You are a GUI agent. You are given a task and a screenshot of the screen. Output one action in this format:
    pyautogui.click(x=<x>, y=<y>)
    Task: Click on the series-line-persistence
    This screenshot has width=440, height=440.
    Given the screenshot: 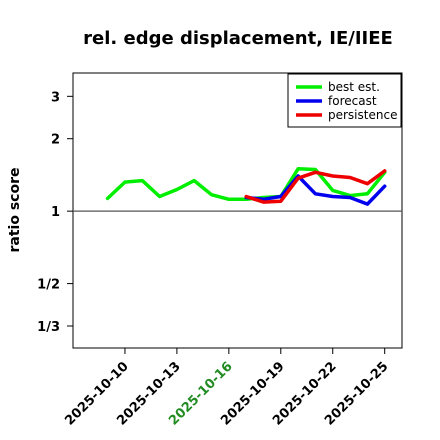 What is the action you would take?
    pyautogui.click(x=315, y=186)
    